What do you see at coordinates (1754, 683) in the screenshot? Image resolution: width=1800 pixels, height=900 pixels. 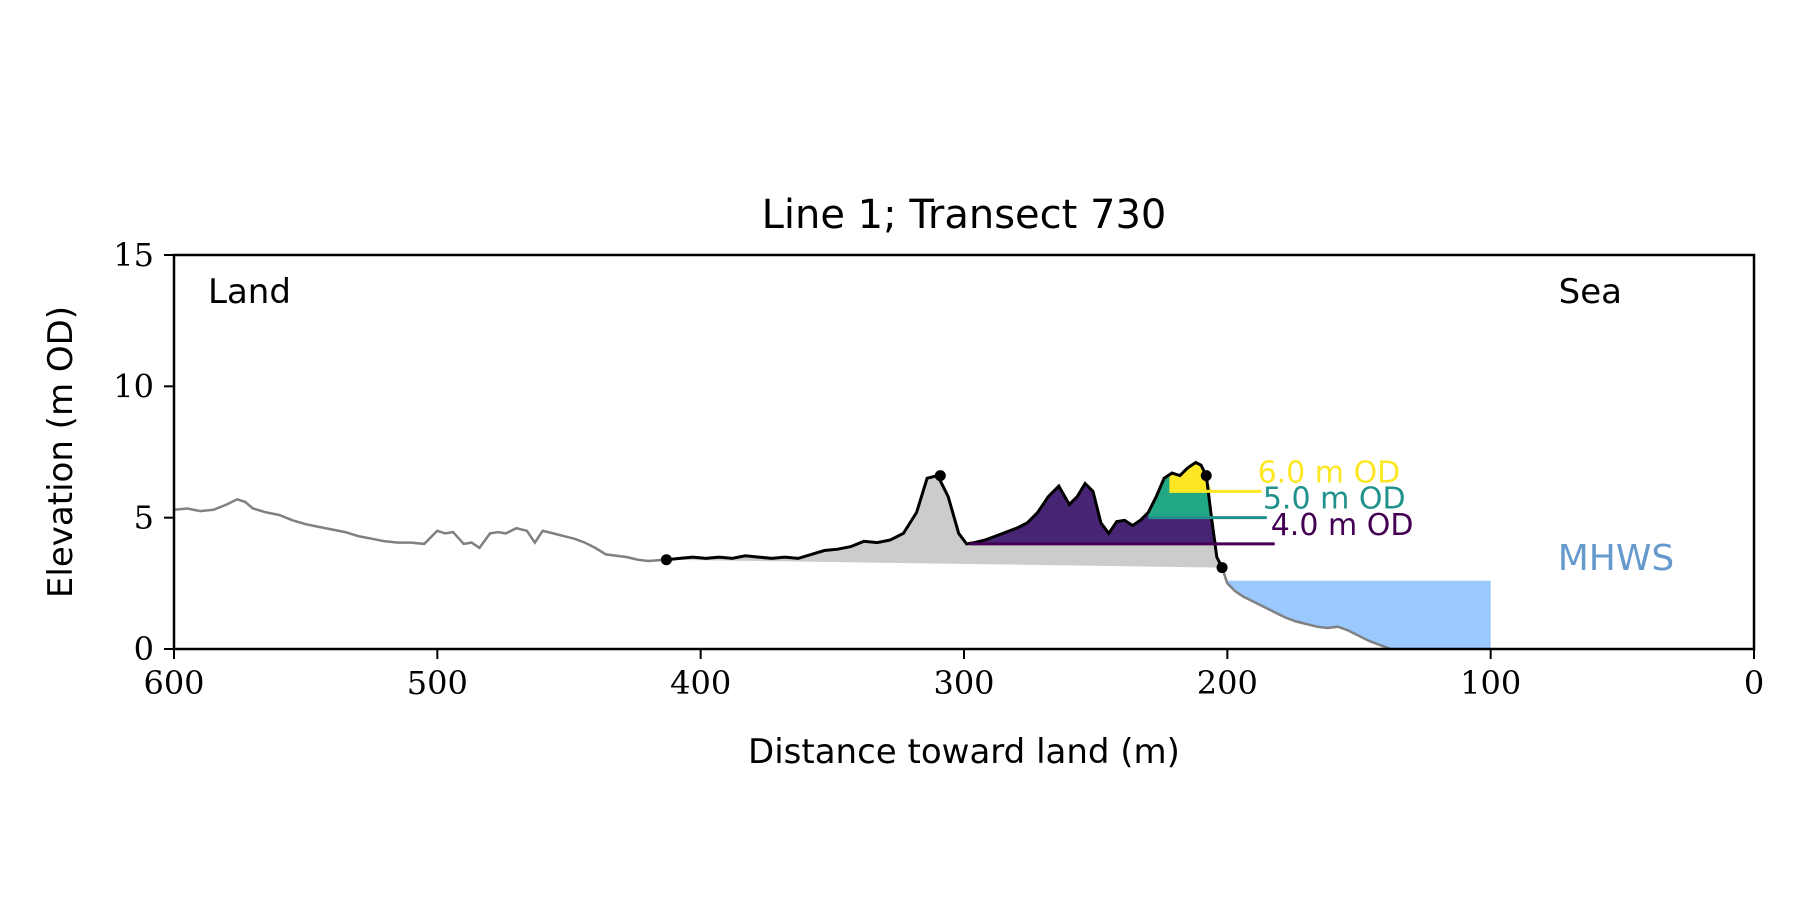 I see `x-tick-label: 0` at bounding box center [1754, 683].